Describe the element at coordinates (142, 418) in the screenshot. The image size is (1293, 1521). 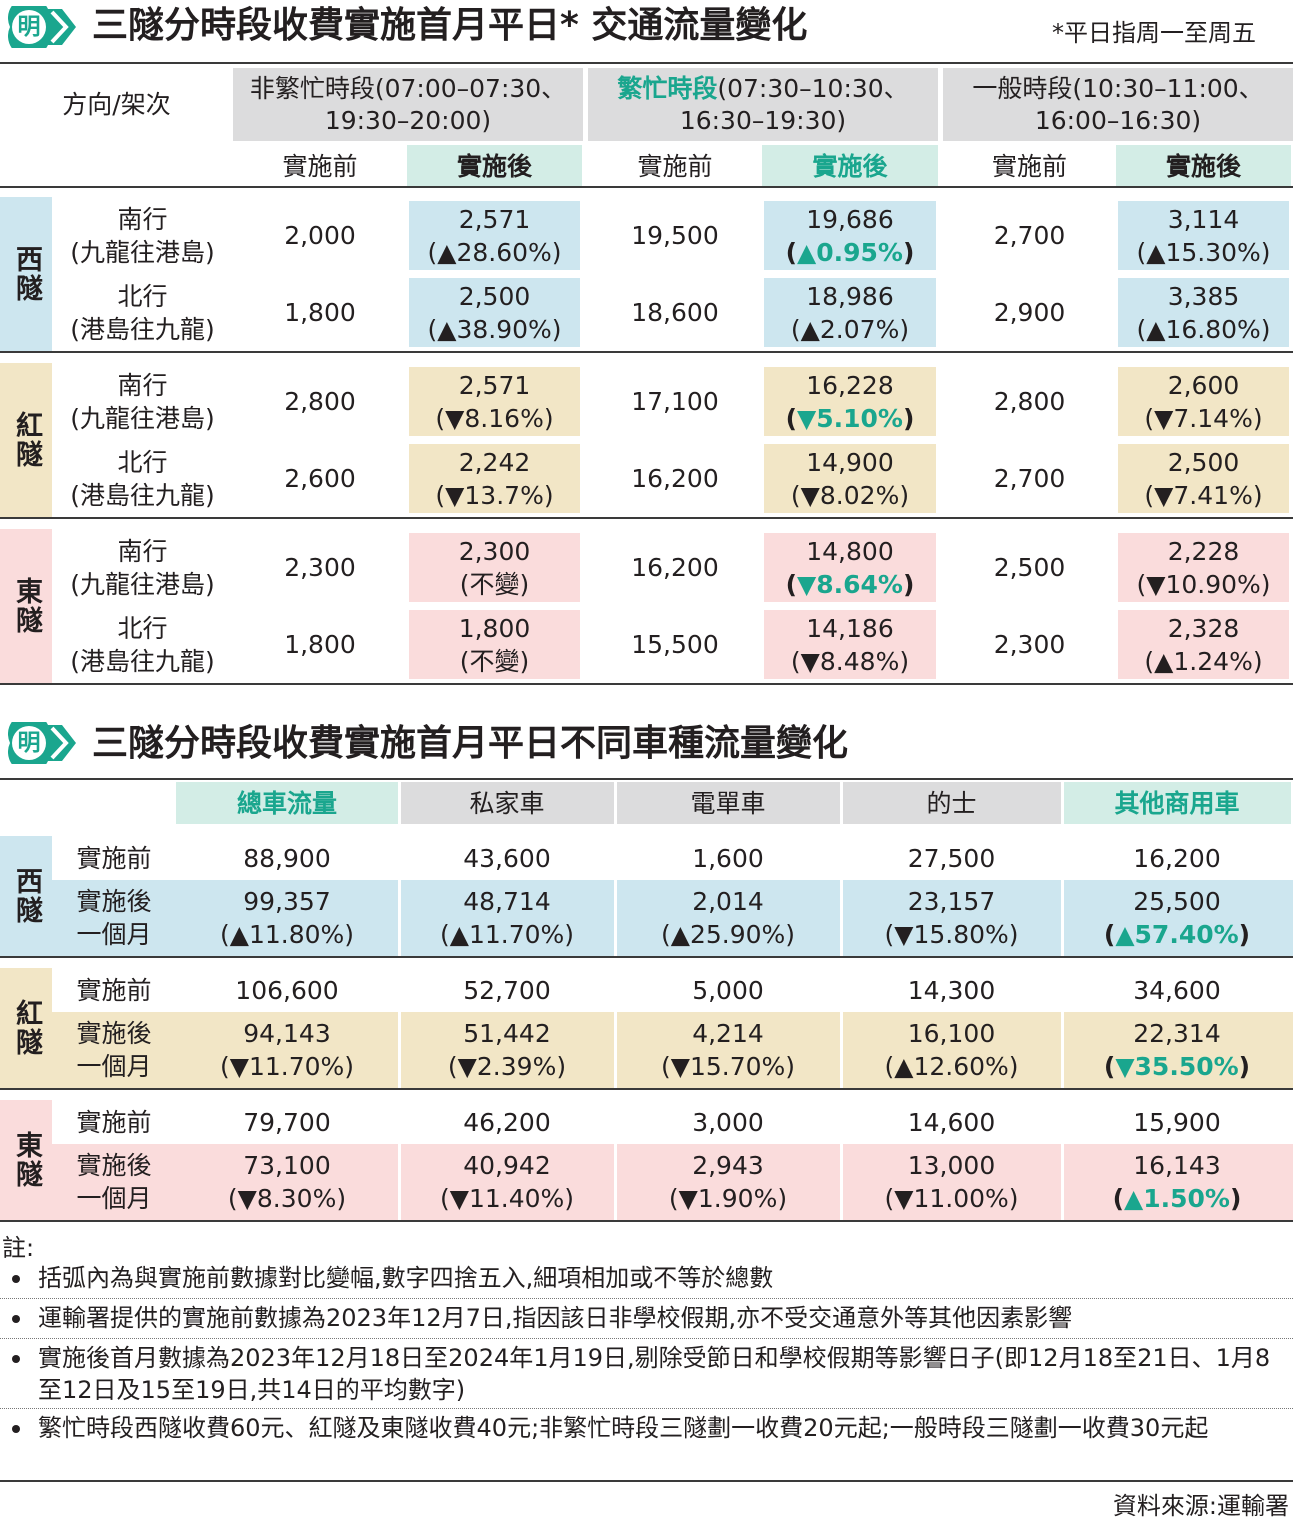
I see `direction-route: (九龍往港島)` at that location.